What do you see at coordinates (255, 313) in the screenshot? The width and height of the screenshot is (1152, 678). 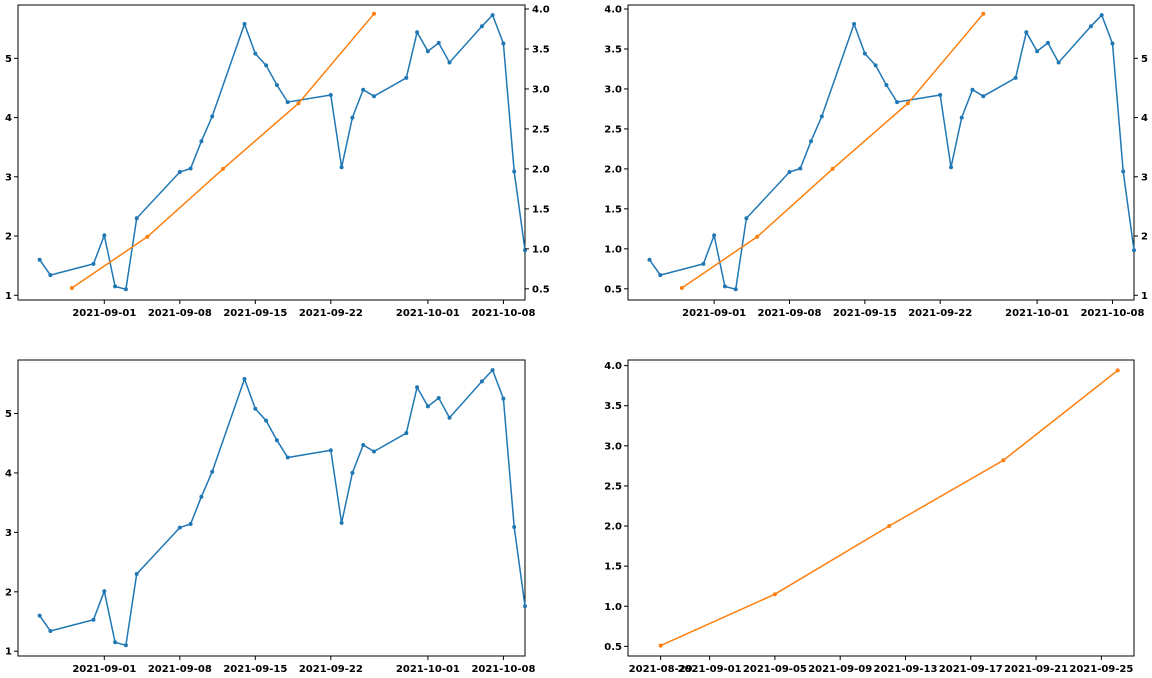 I see `x-tick-label: 2021-09-15` at bounding box center [255, 313].